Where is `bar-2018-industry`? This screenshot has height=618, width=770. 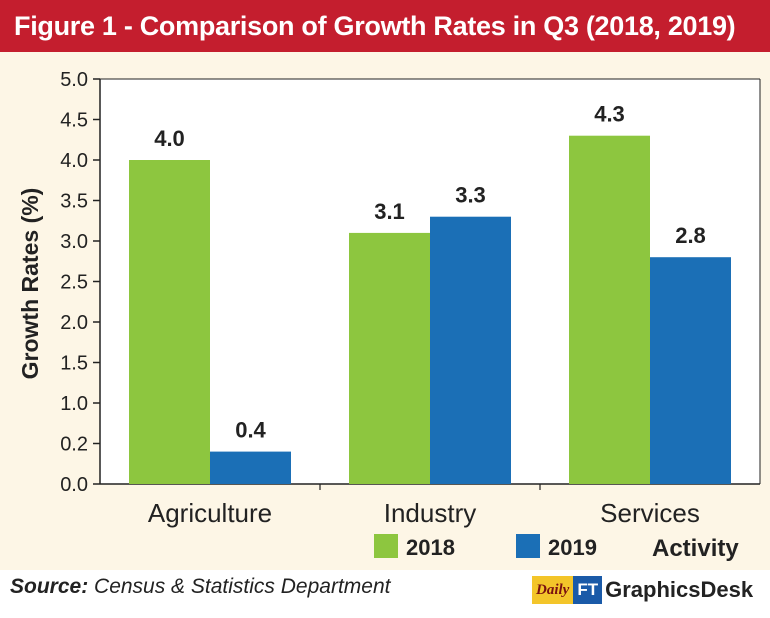
bar-2018-industry is located at coordinates (389, 358).